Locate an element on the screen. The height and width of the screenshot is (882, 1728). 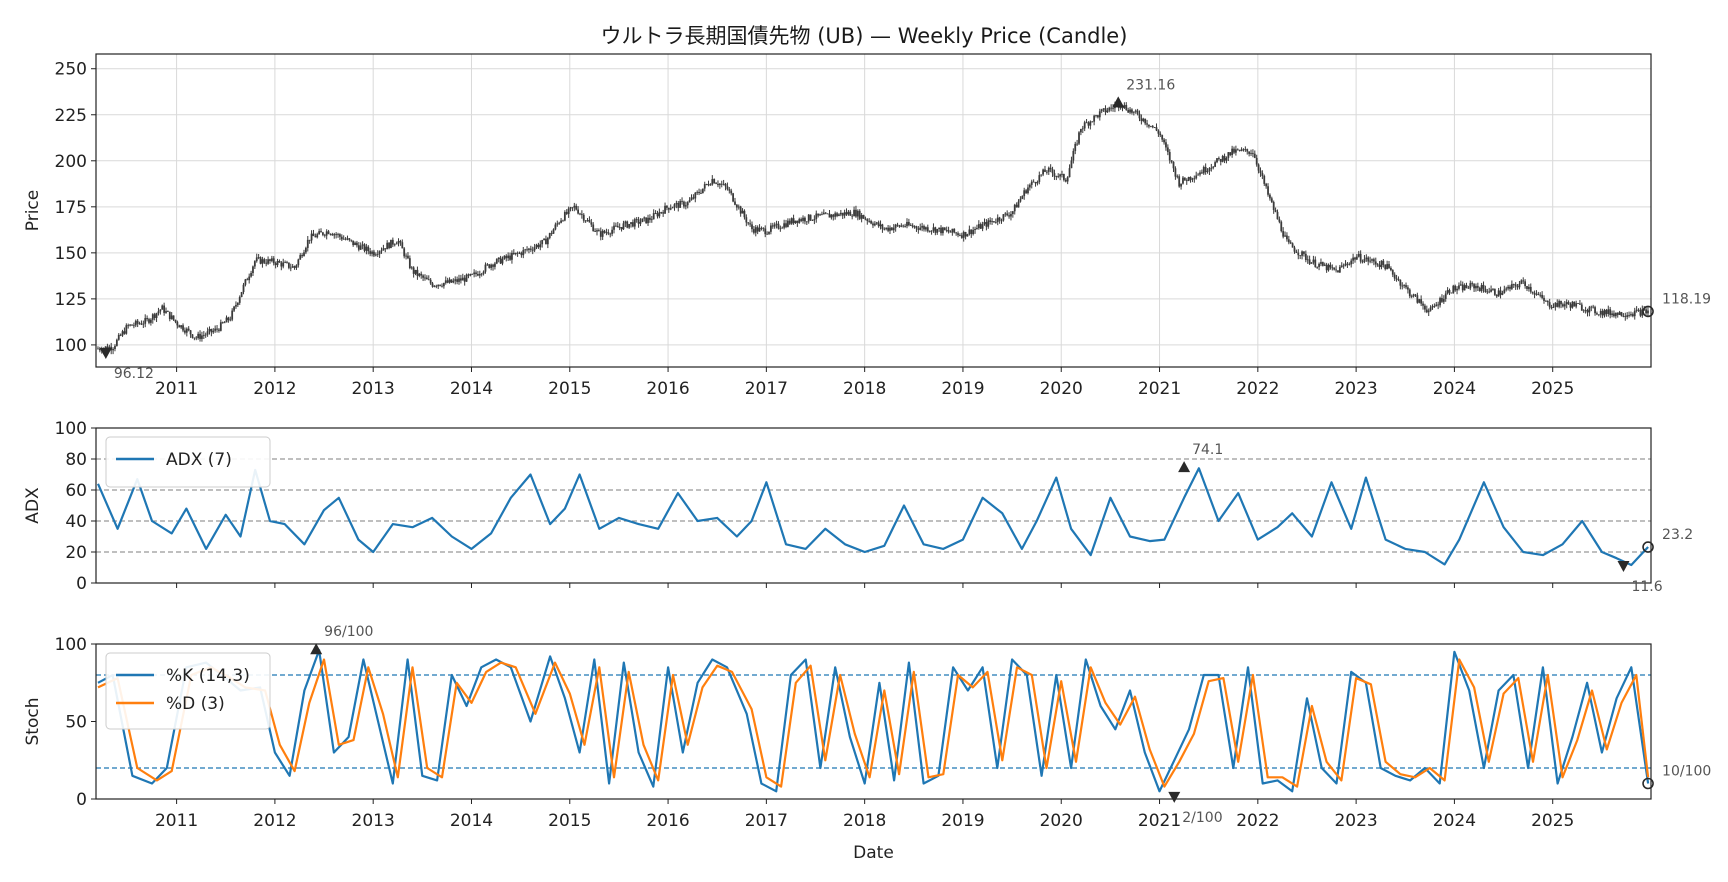
x-tick-label: 2020 is located at coordinates (1061, 821).